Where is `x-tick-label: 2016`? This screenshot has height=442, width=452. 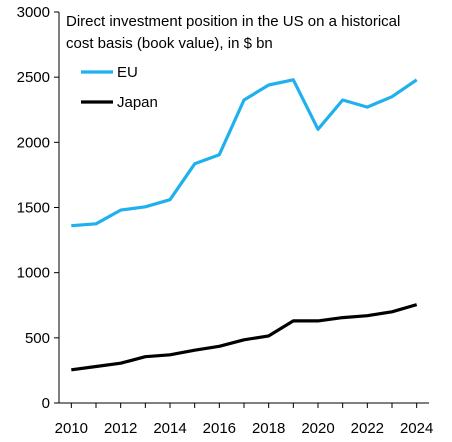 x-tick-label: 2016 is located at coordinates (219, 428).